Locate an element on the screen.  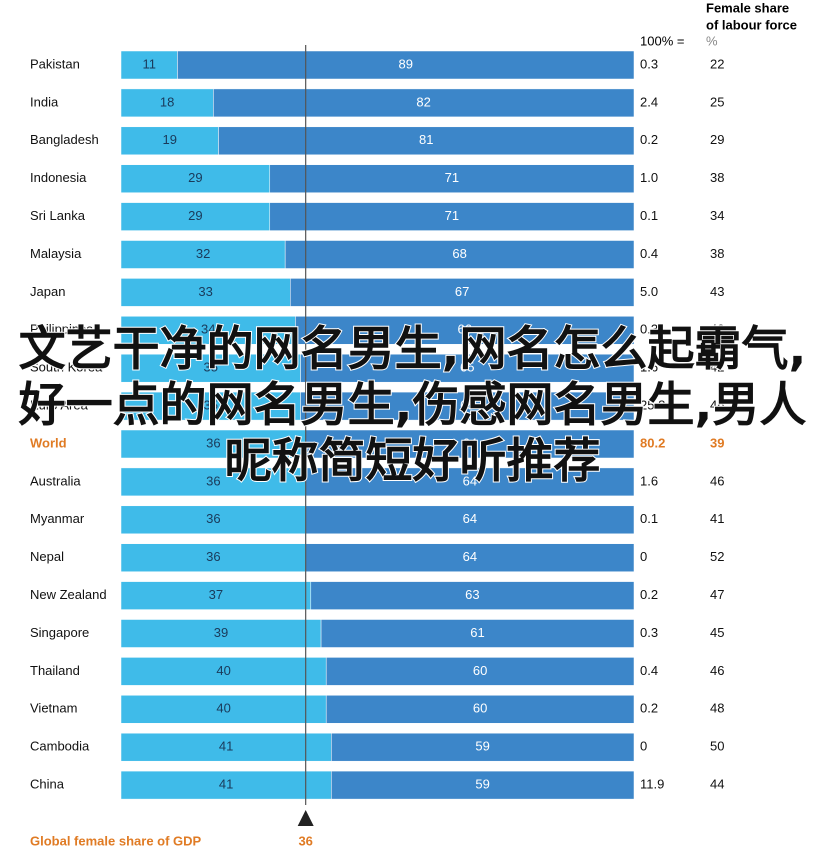
category-label: Vietnam is located at coordinates (53, 708).